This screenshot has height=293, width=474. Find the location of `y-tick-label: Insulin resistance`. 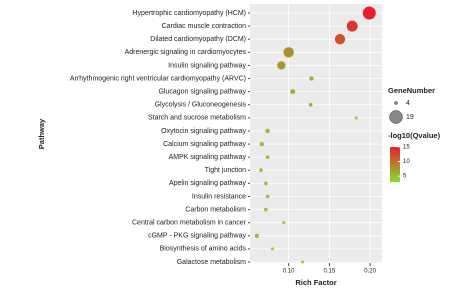

y-tick-label: Insulin resistance is located at coordinates (219, 196).